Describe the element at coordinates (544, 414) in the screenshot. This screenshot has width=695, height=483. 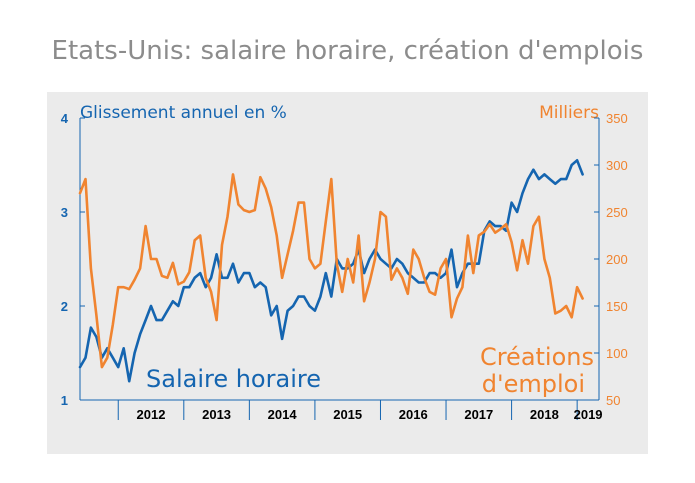
I see `x-tick-label: 2018` at that location.